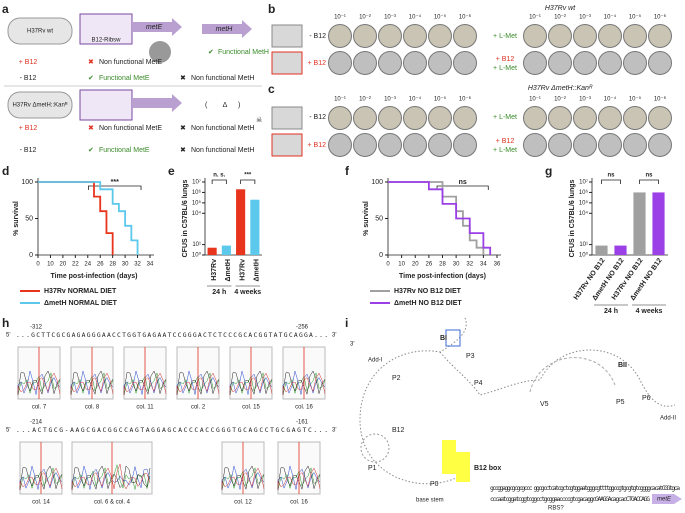  Describe the element at coordinates (222, 128) in the screenshot. I see `meth-status: Non functional MetH` at that location.